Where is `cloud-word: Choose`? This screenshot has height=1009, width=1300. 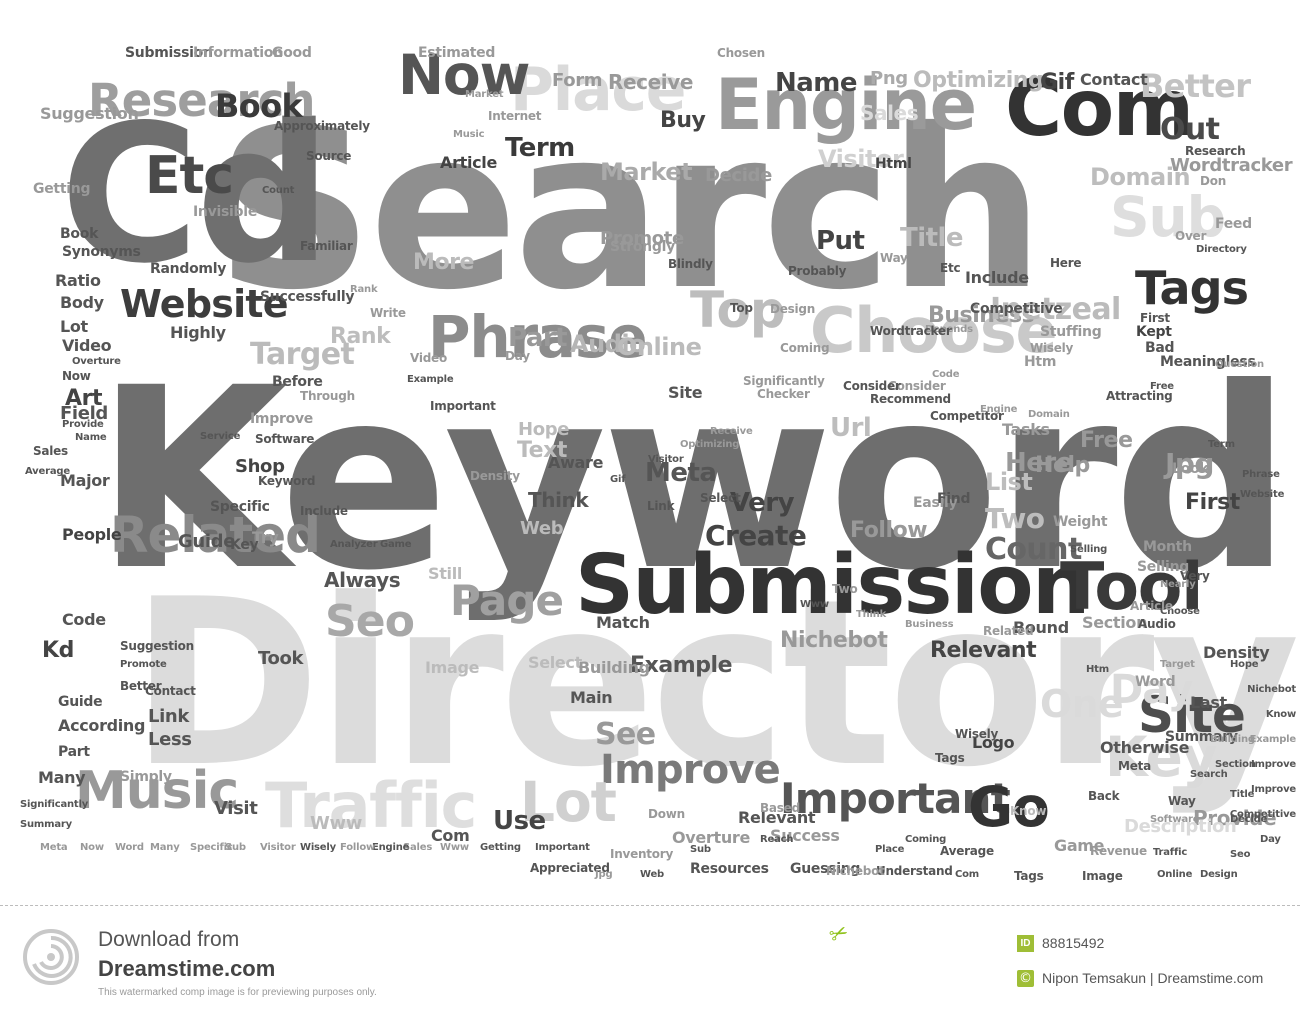
cloud-word: Choose is located at coordinates (934, 330).